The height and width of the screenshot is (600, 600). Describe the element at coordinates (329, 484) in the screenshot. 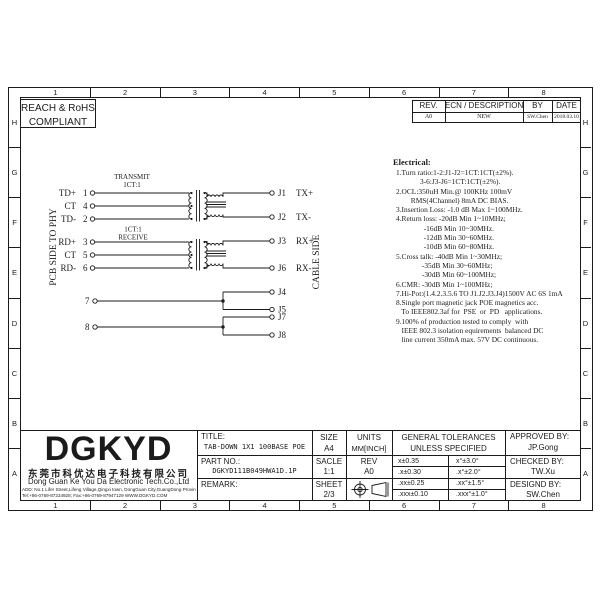

I see `sheet-label: SHEET` at that location.